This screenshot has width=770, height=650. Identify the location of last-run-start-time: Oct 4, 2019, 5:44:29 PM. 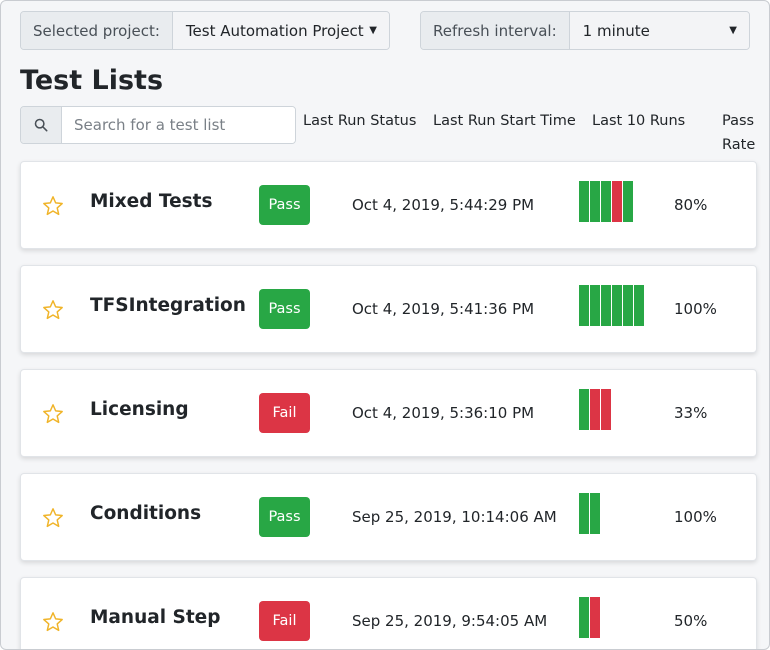
(443, 205).